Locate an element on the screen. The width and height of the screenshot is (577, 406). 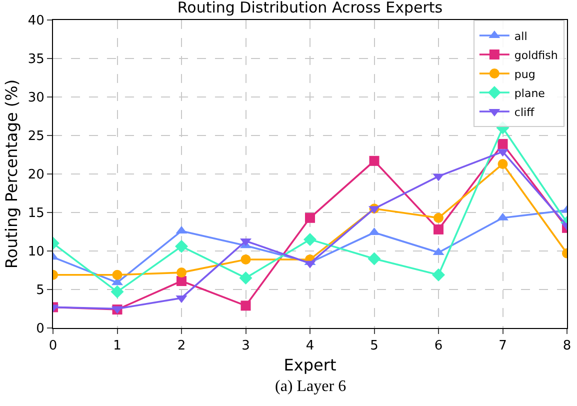
x-tick-label: 2 is located at coordinates (181, 346).